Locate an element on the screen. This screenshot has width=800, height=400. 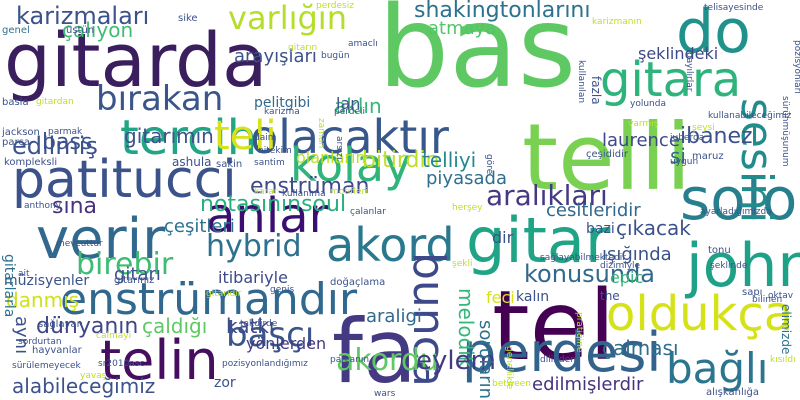
word-pratigine: pratiğine is located at coordinates (579, 332).